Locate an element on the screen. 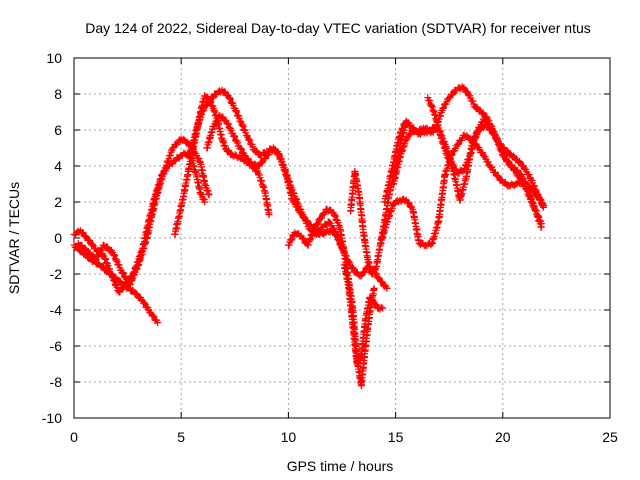  x-tick-label: 25 is located at coordinates (610, 437).